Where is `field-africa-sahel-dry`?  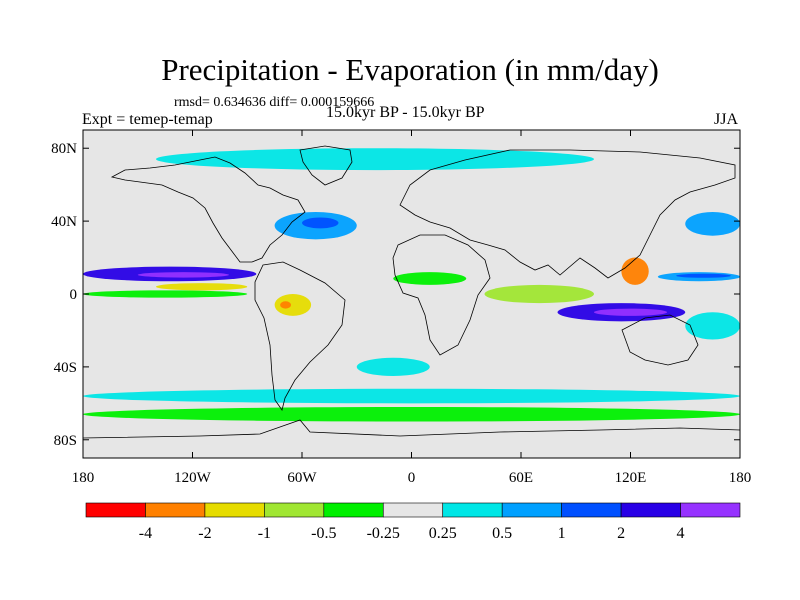 field-africa-sahel-dry is located at coordinates (430, 278).